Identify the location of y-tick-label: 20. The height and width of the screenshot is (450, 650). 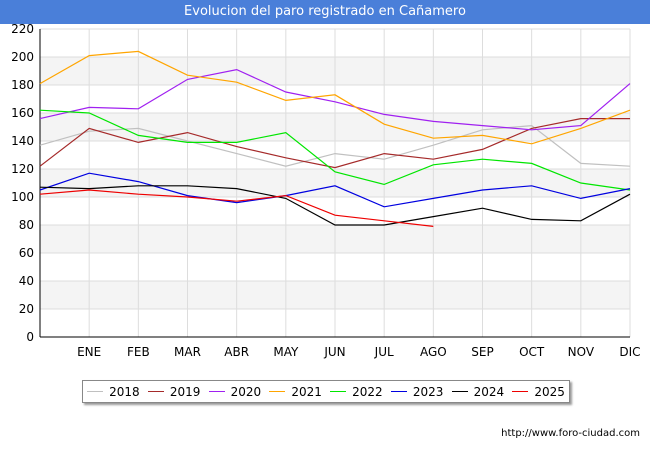
(26, 309).